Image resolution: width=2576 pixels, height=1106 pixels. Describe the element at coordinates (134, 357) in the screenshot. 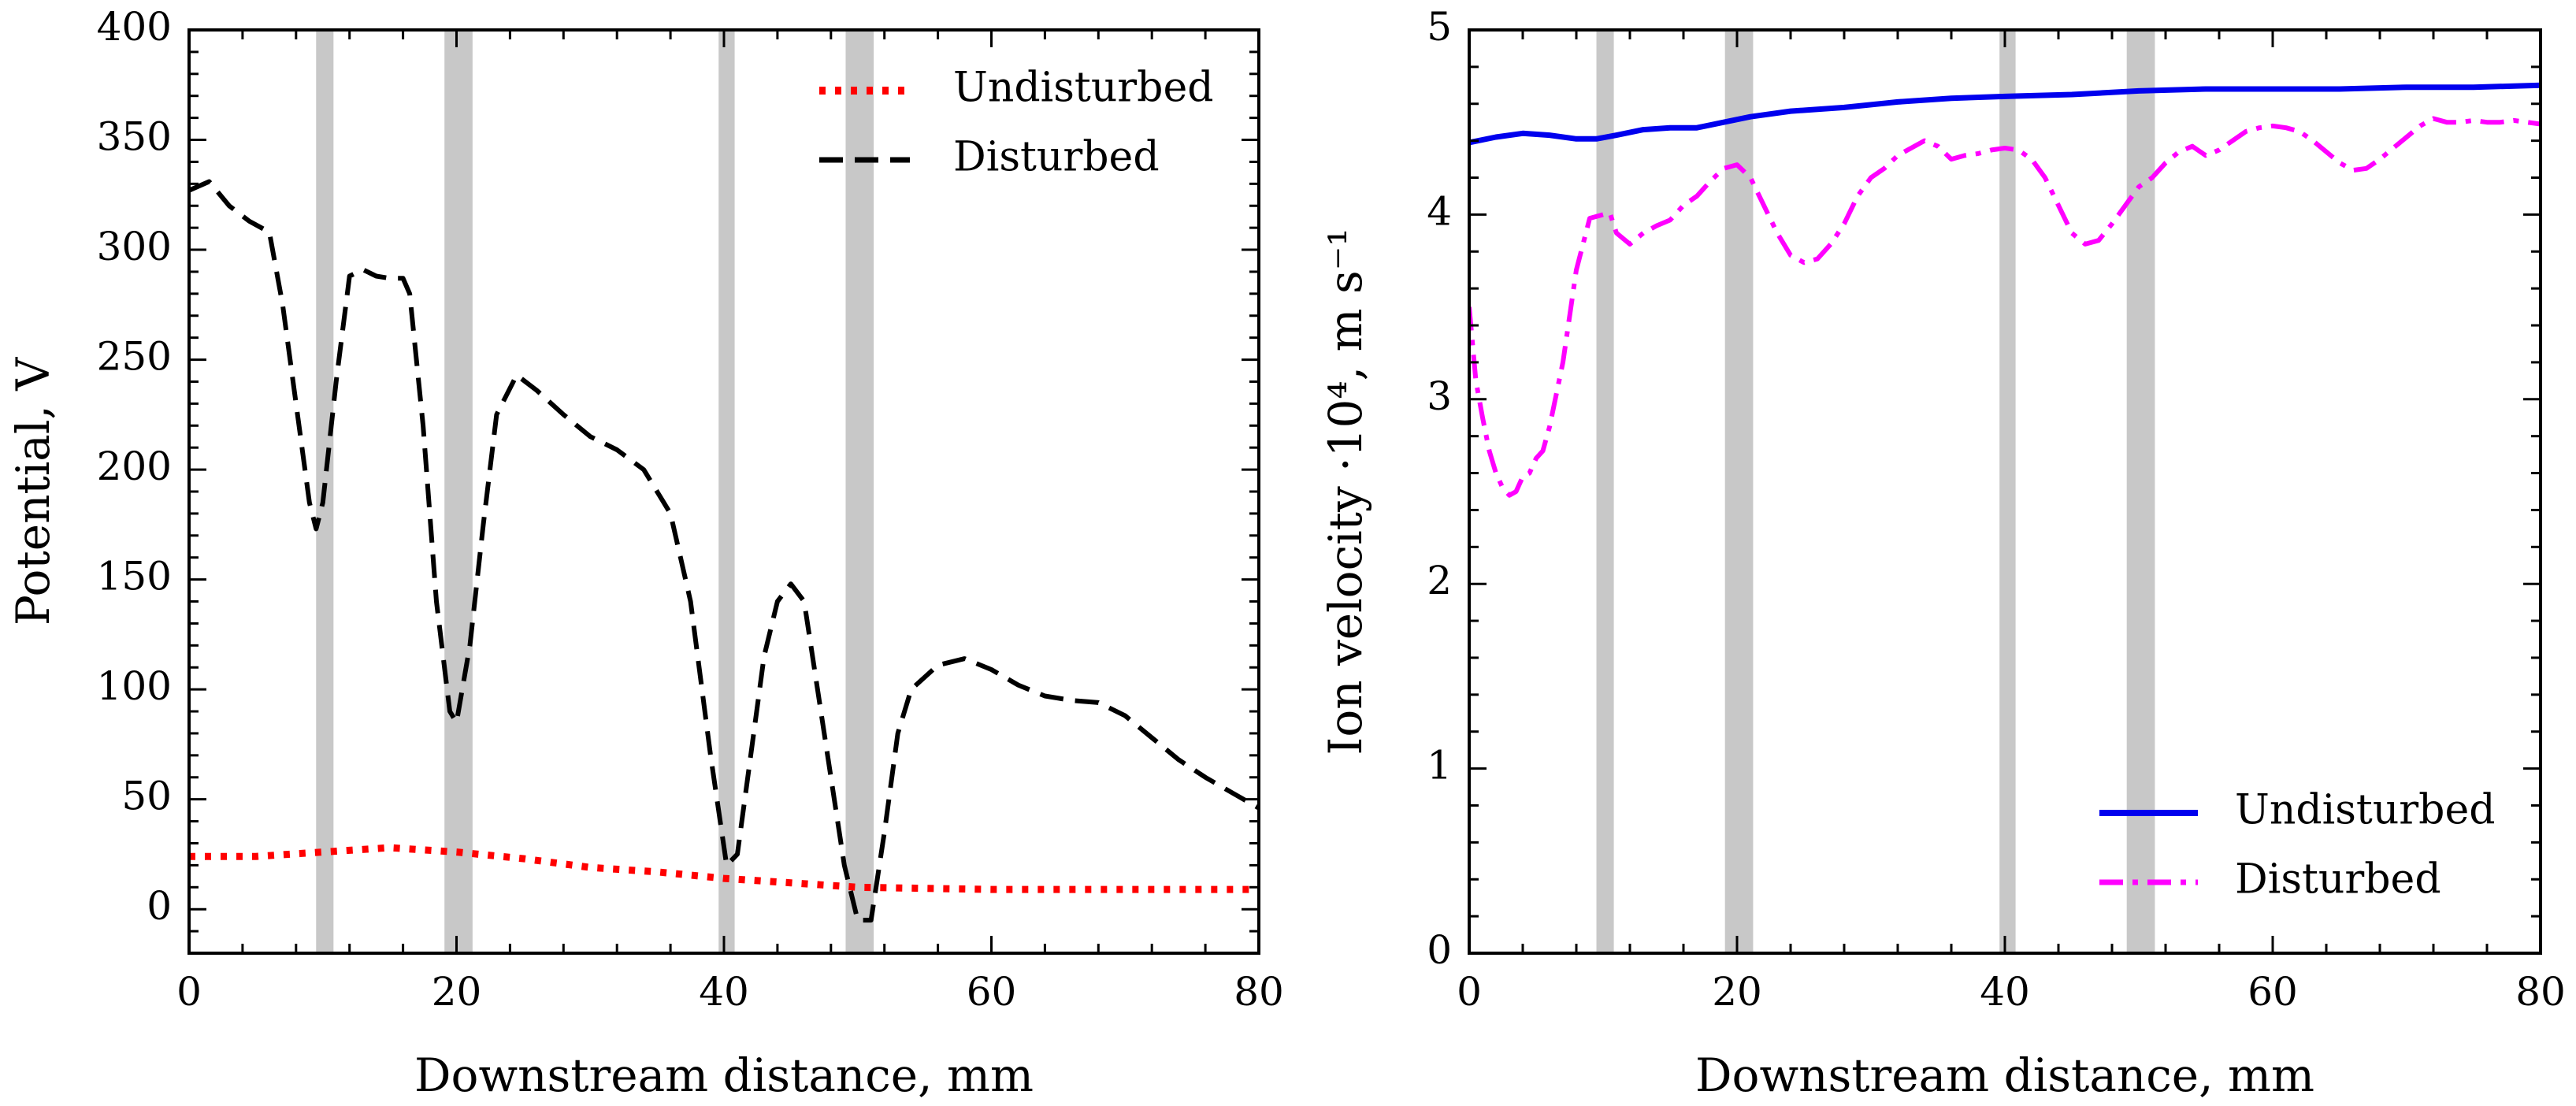

I see `y-tick-label: 250` at that location.